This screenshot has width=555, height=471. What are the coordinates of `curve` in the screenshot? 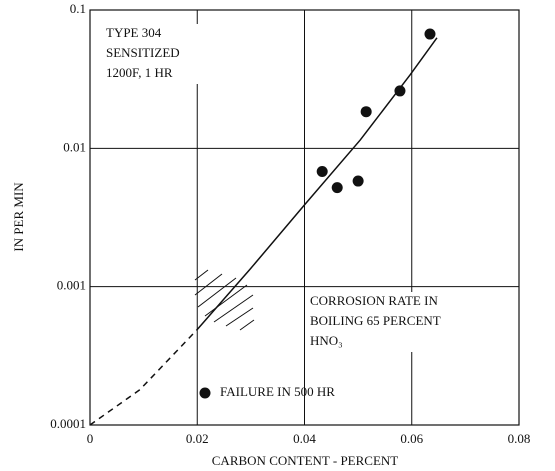 It's located at (143, 377).